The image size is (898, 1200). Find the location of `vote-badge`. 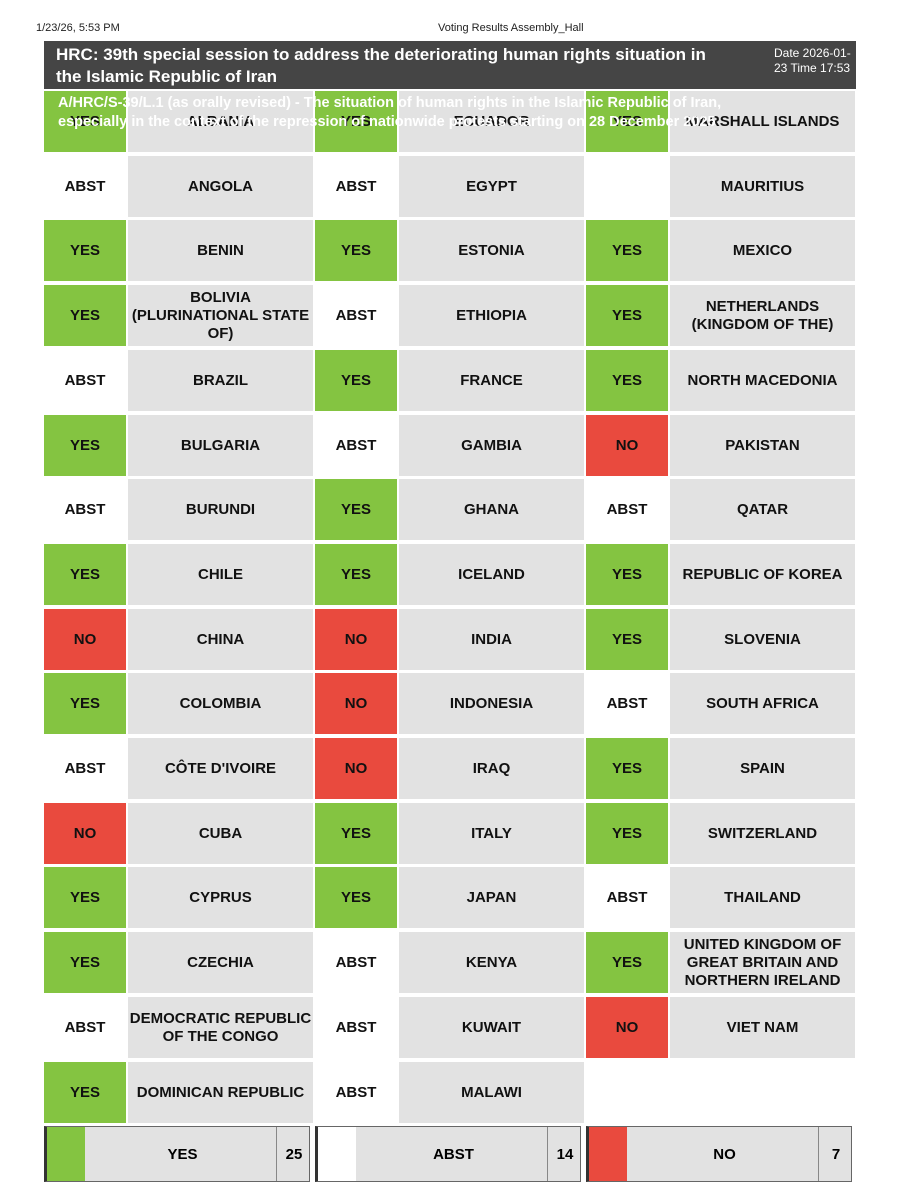

vote-badge is located at coordinates (627, 186).